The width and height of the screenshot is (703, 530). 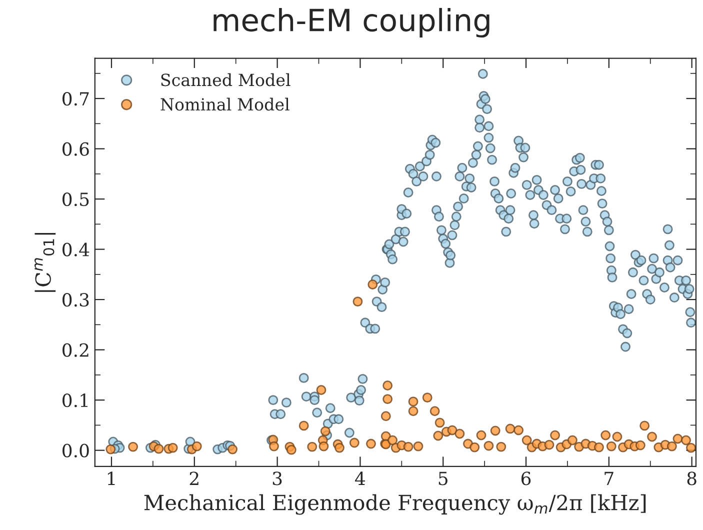 I want to click on y-tick-label: 0.6, so click(x=75, y=149).